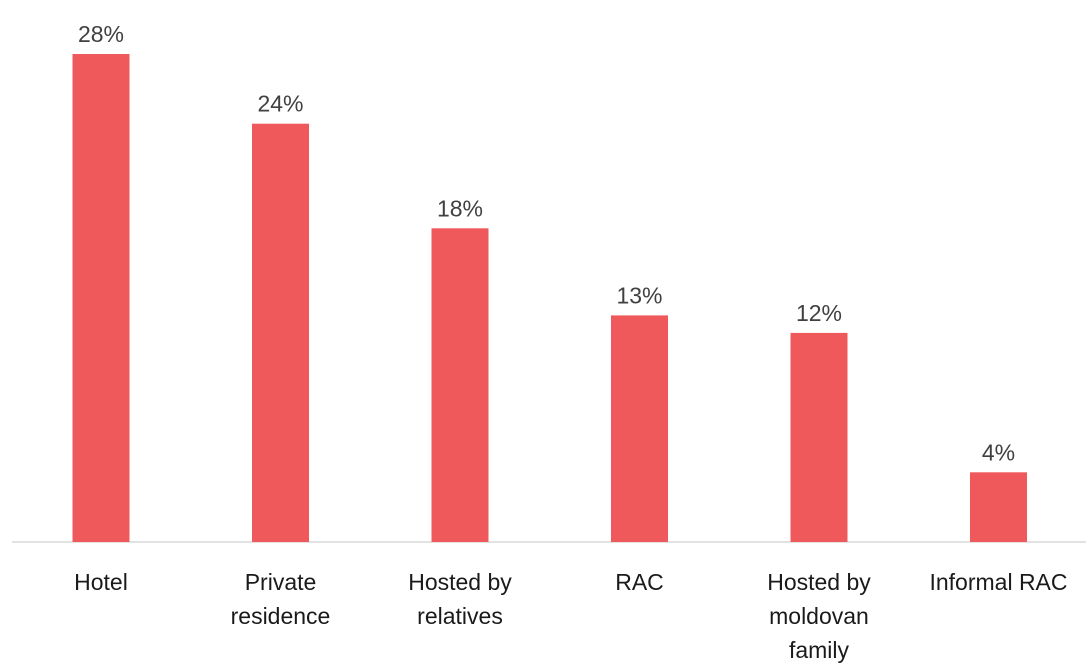  I want to click on category-label-line: family, so click(819, 650).